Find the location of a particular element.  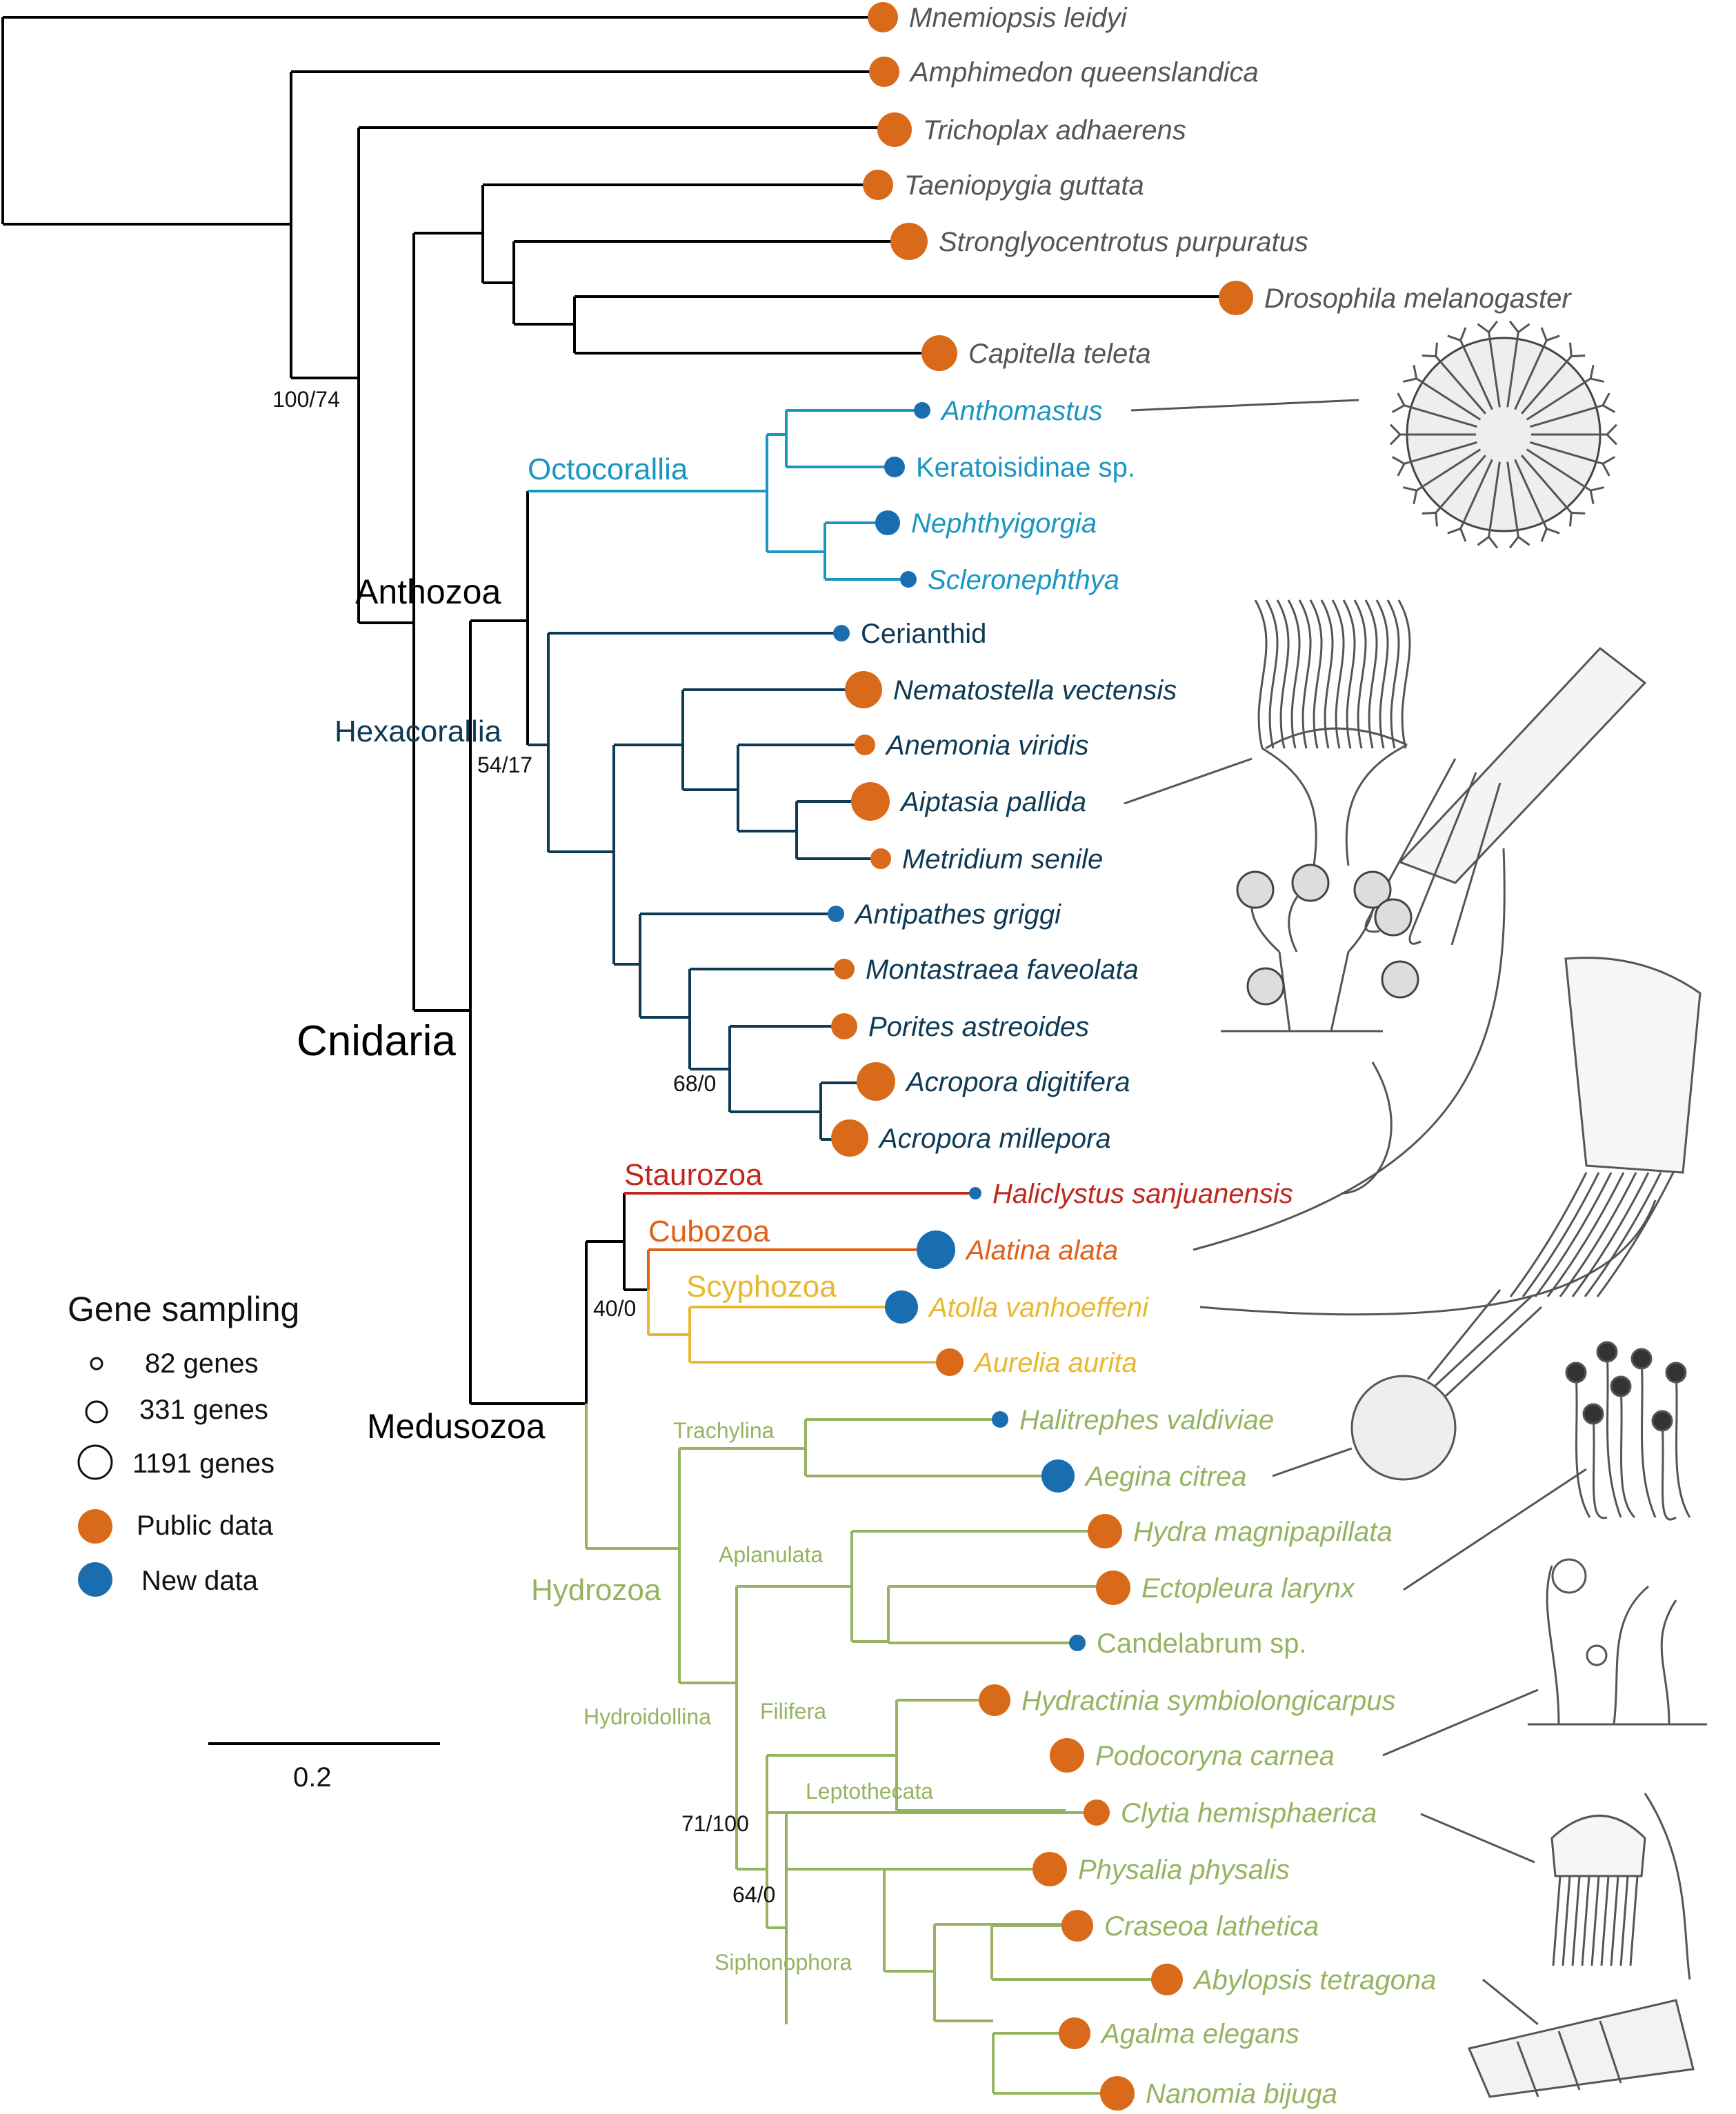

taxon-label-capitella: Capitella teleta is located at coordinates (1059, 354).